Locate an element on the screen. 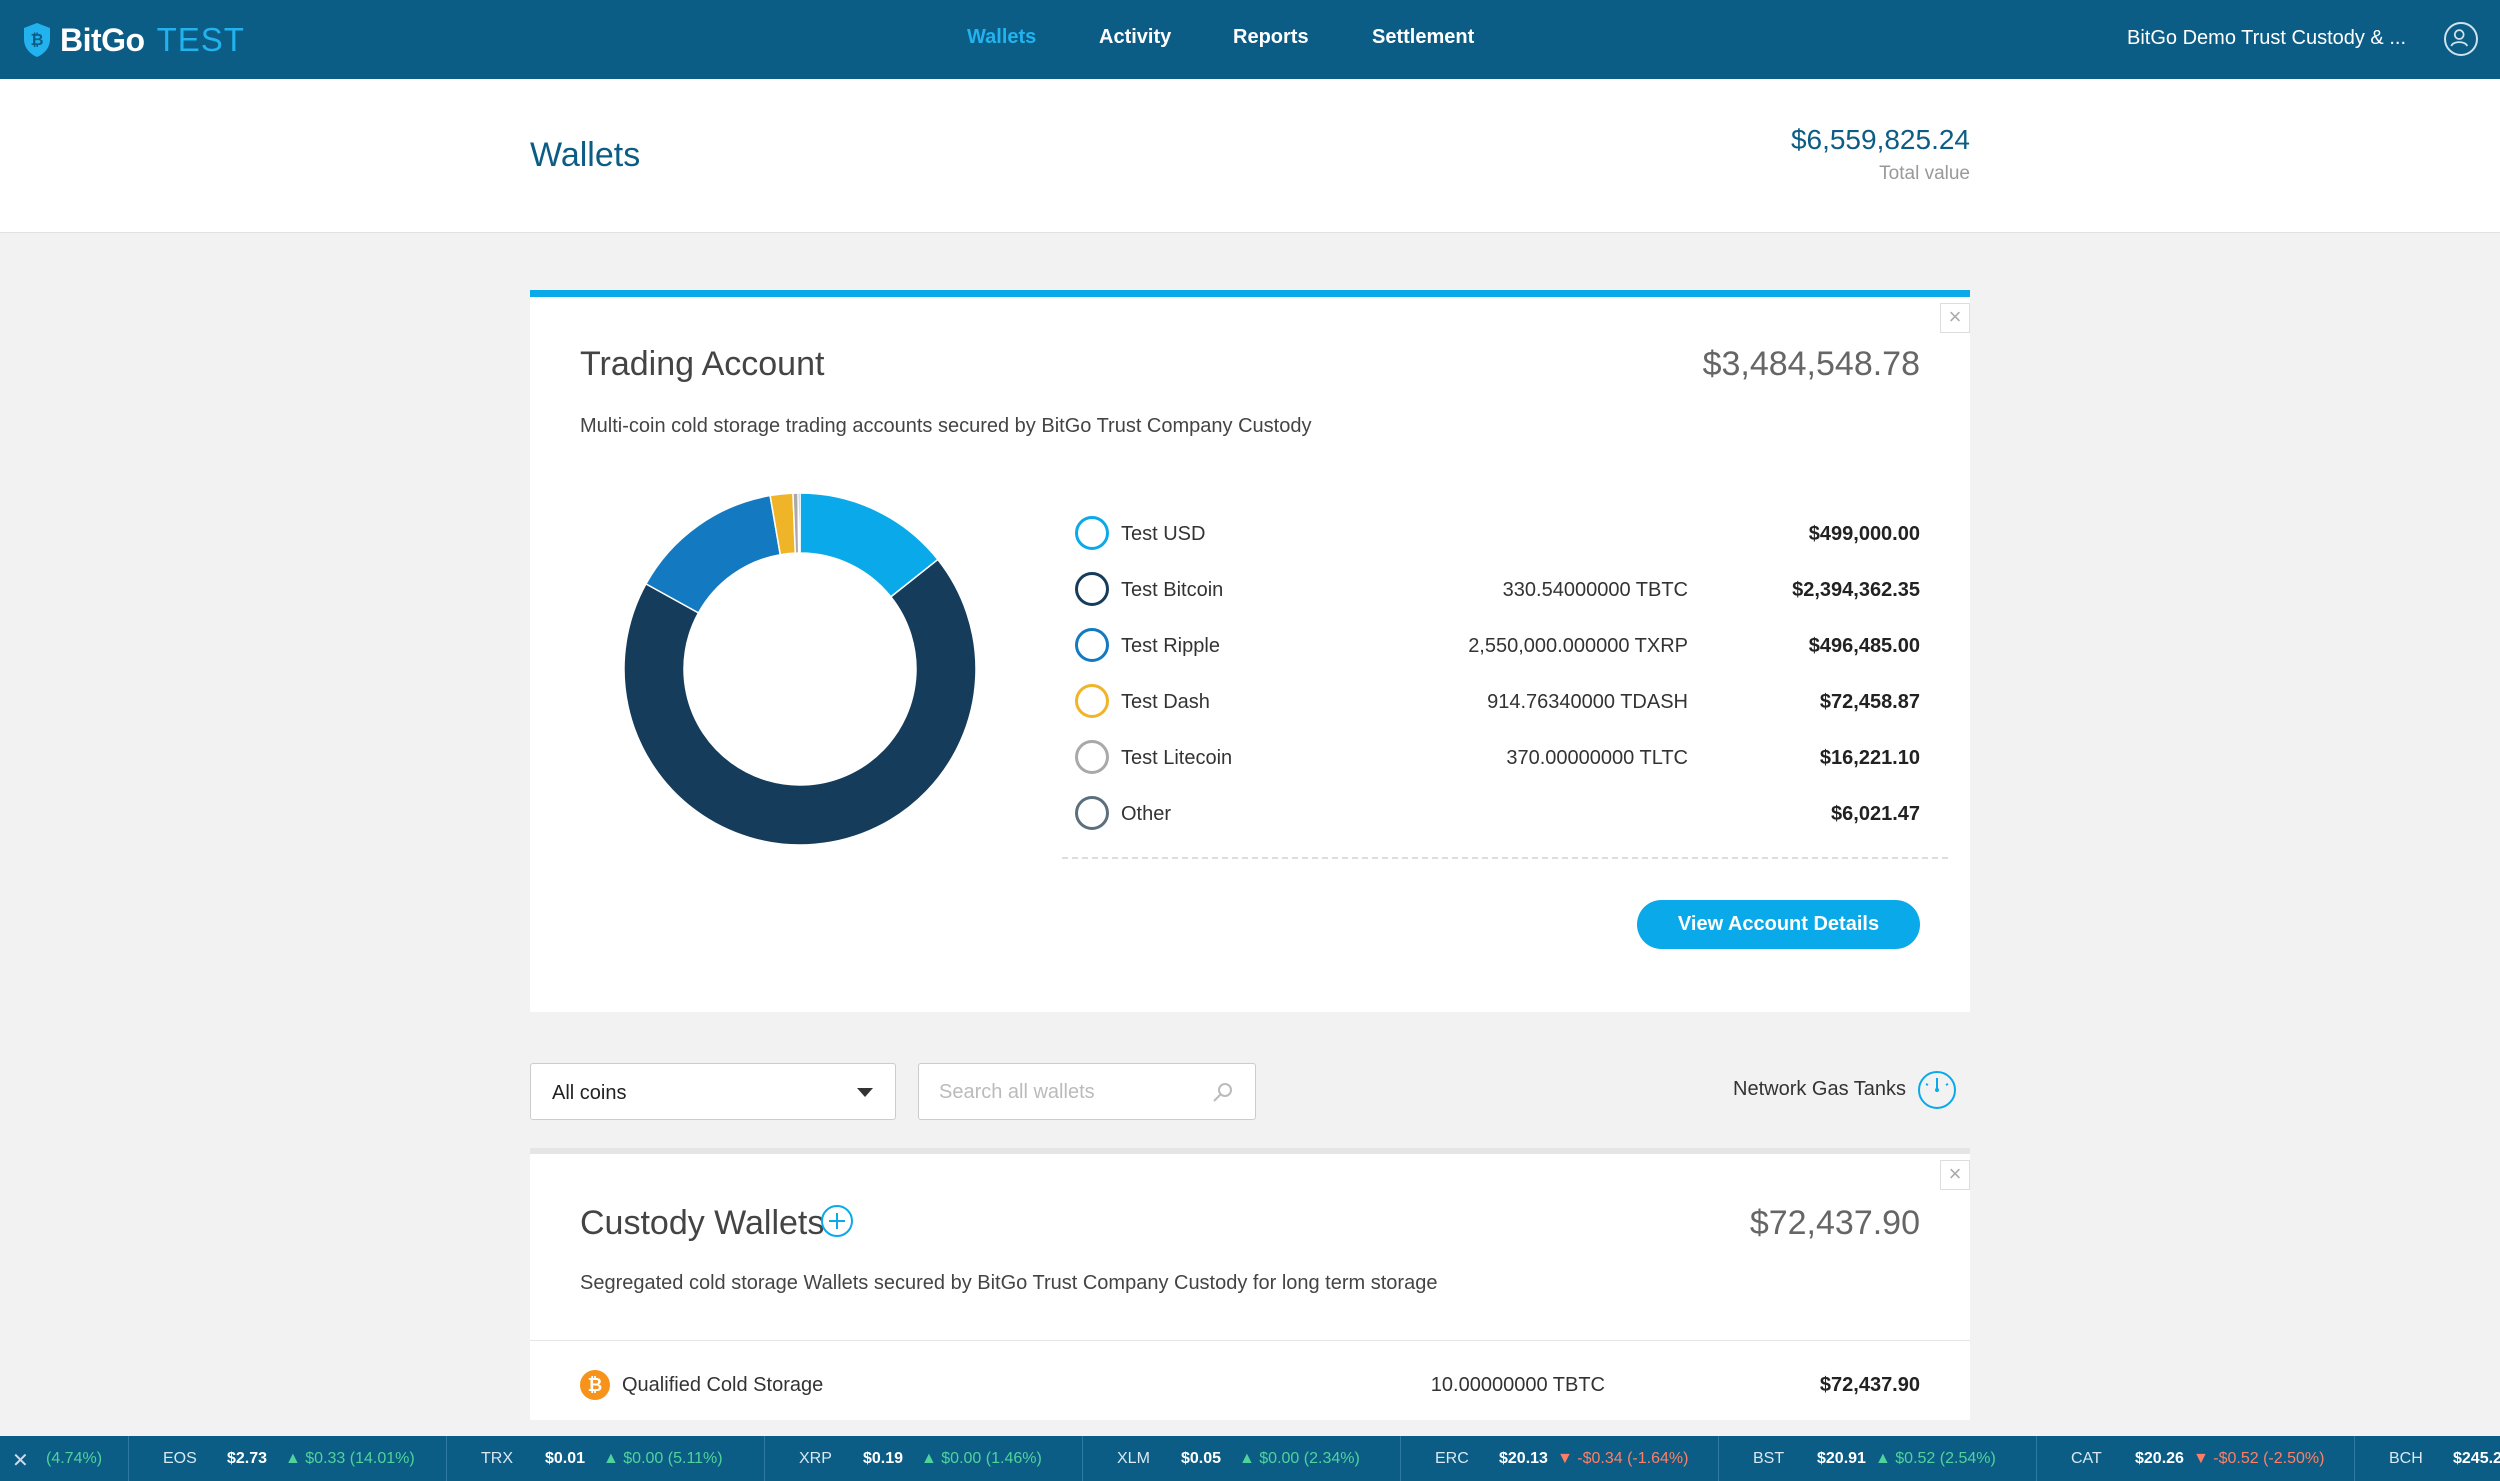  wallet-value: $72,437.90 is located at coordinates (1869, 1385).